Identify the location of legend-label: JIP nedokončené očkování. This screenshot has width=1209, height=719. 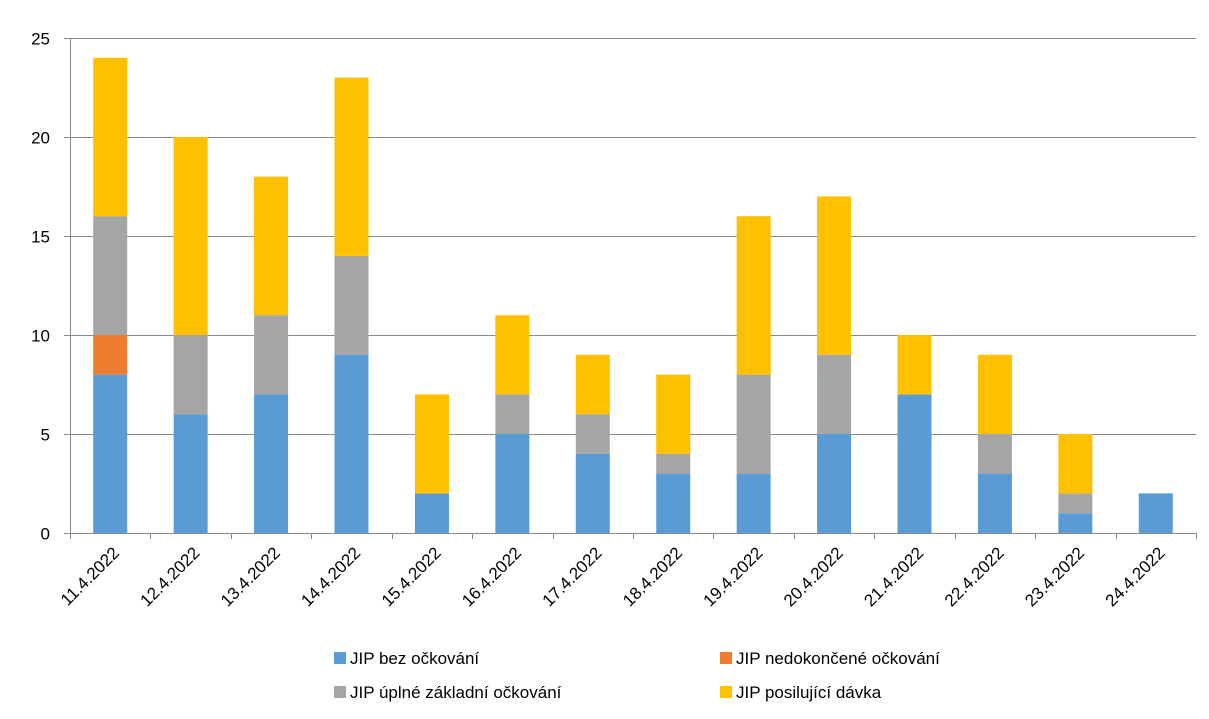
(838, 658).